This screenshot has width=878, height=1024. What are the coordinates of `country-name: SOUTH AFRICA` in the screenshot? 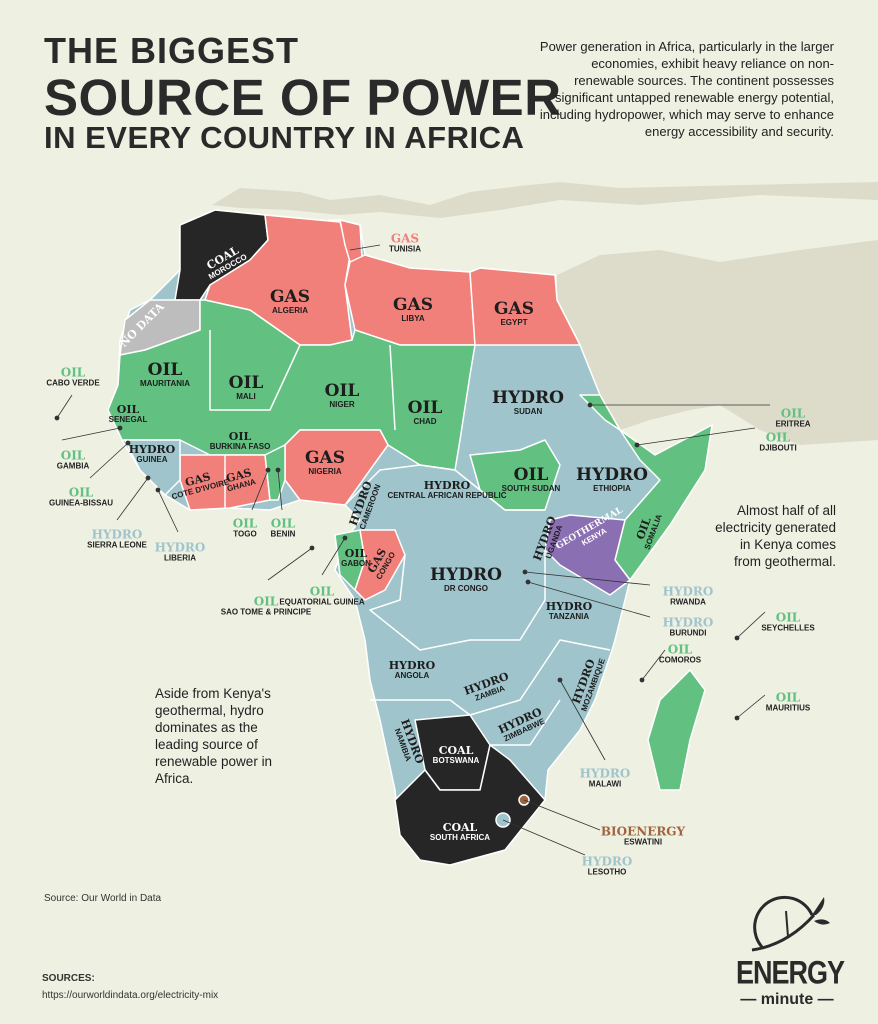 It's located at (460, 837).